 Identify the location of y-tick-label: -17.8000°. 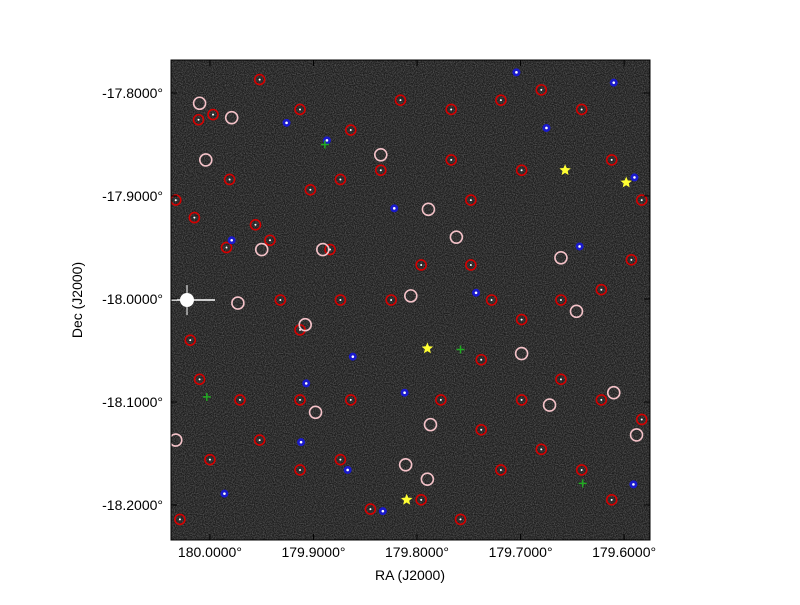
(132, 93).